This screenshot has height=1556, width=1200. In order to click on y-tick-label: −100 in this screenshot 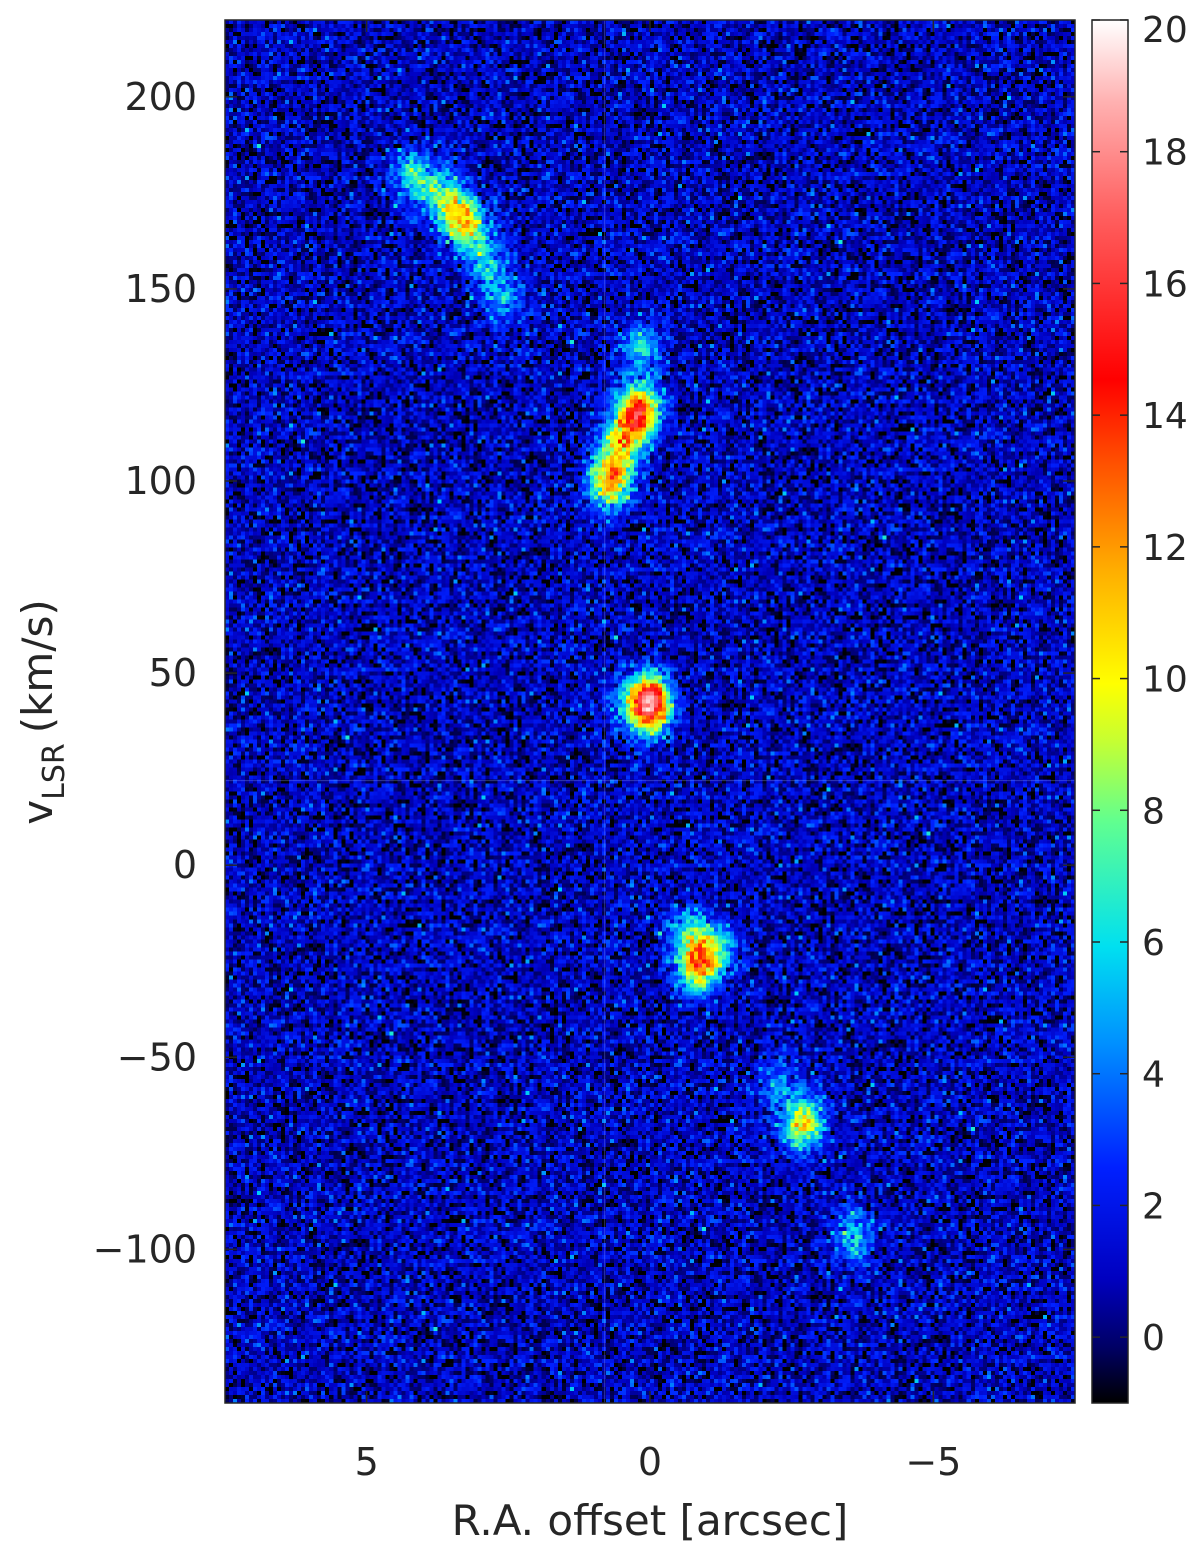, I will do `click(145, 1249)`.